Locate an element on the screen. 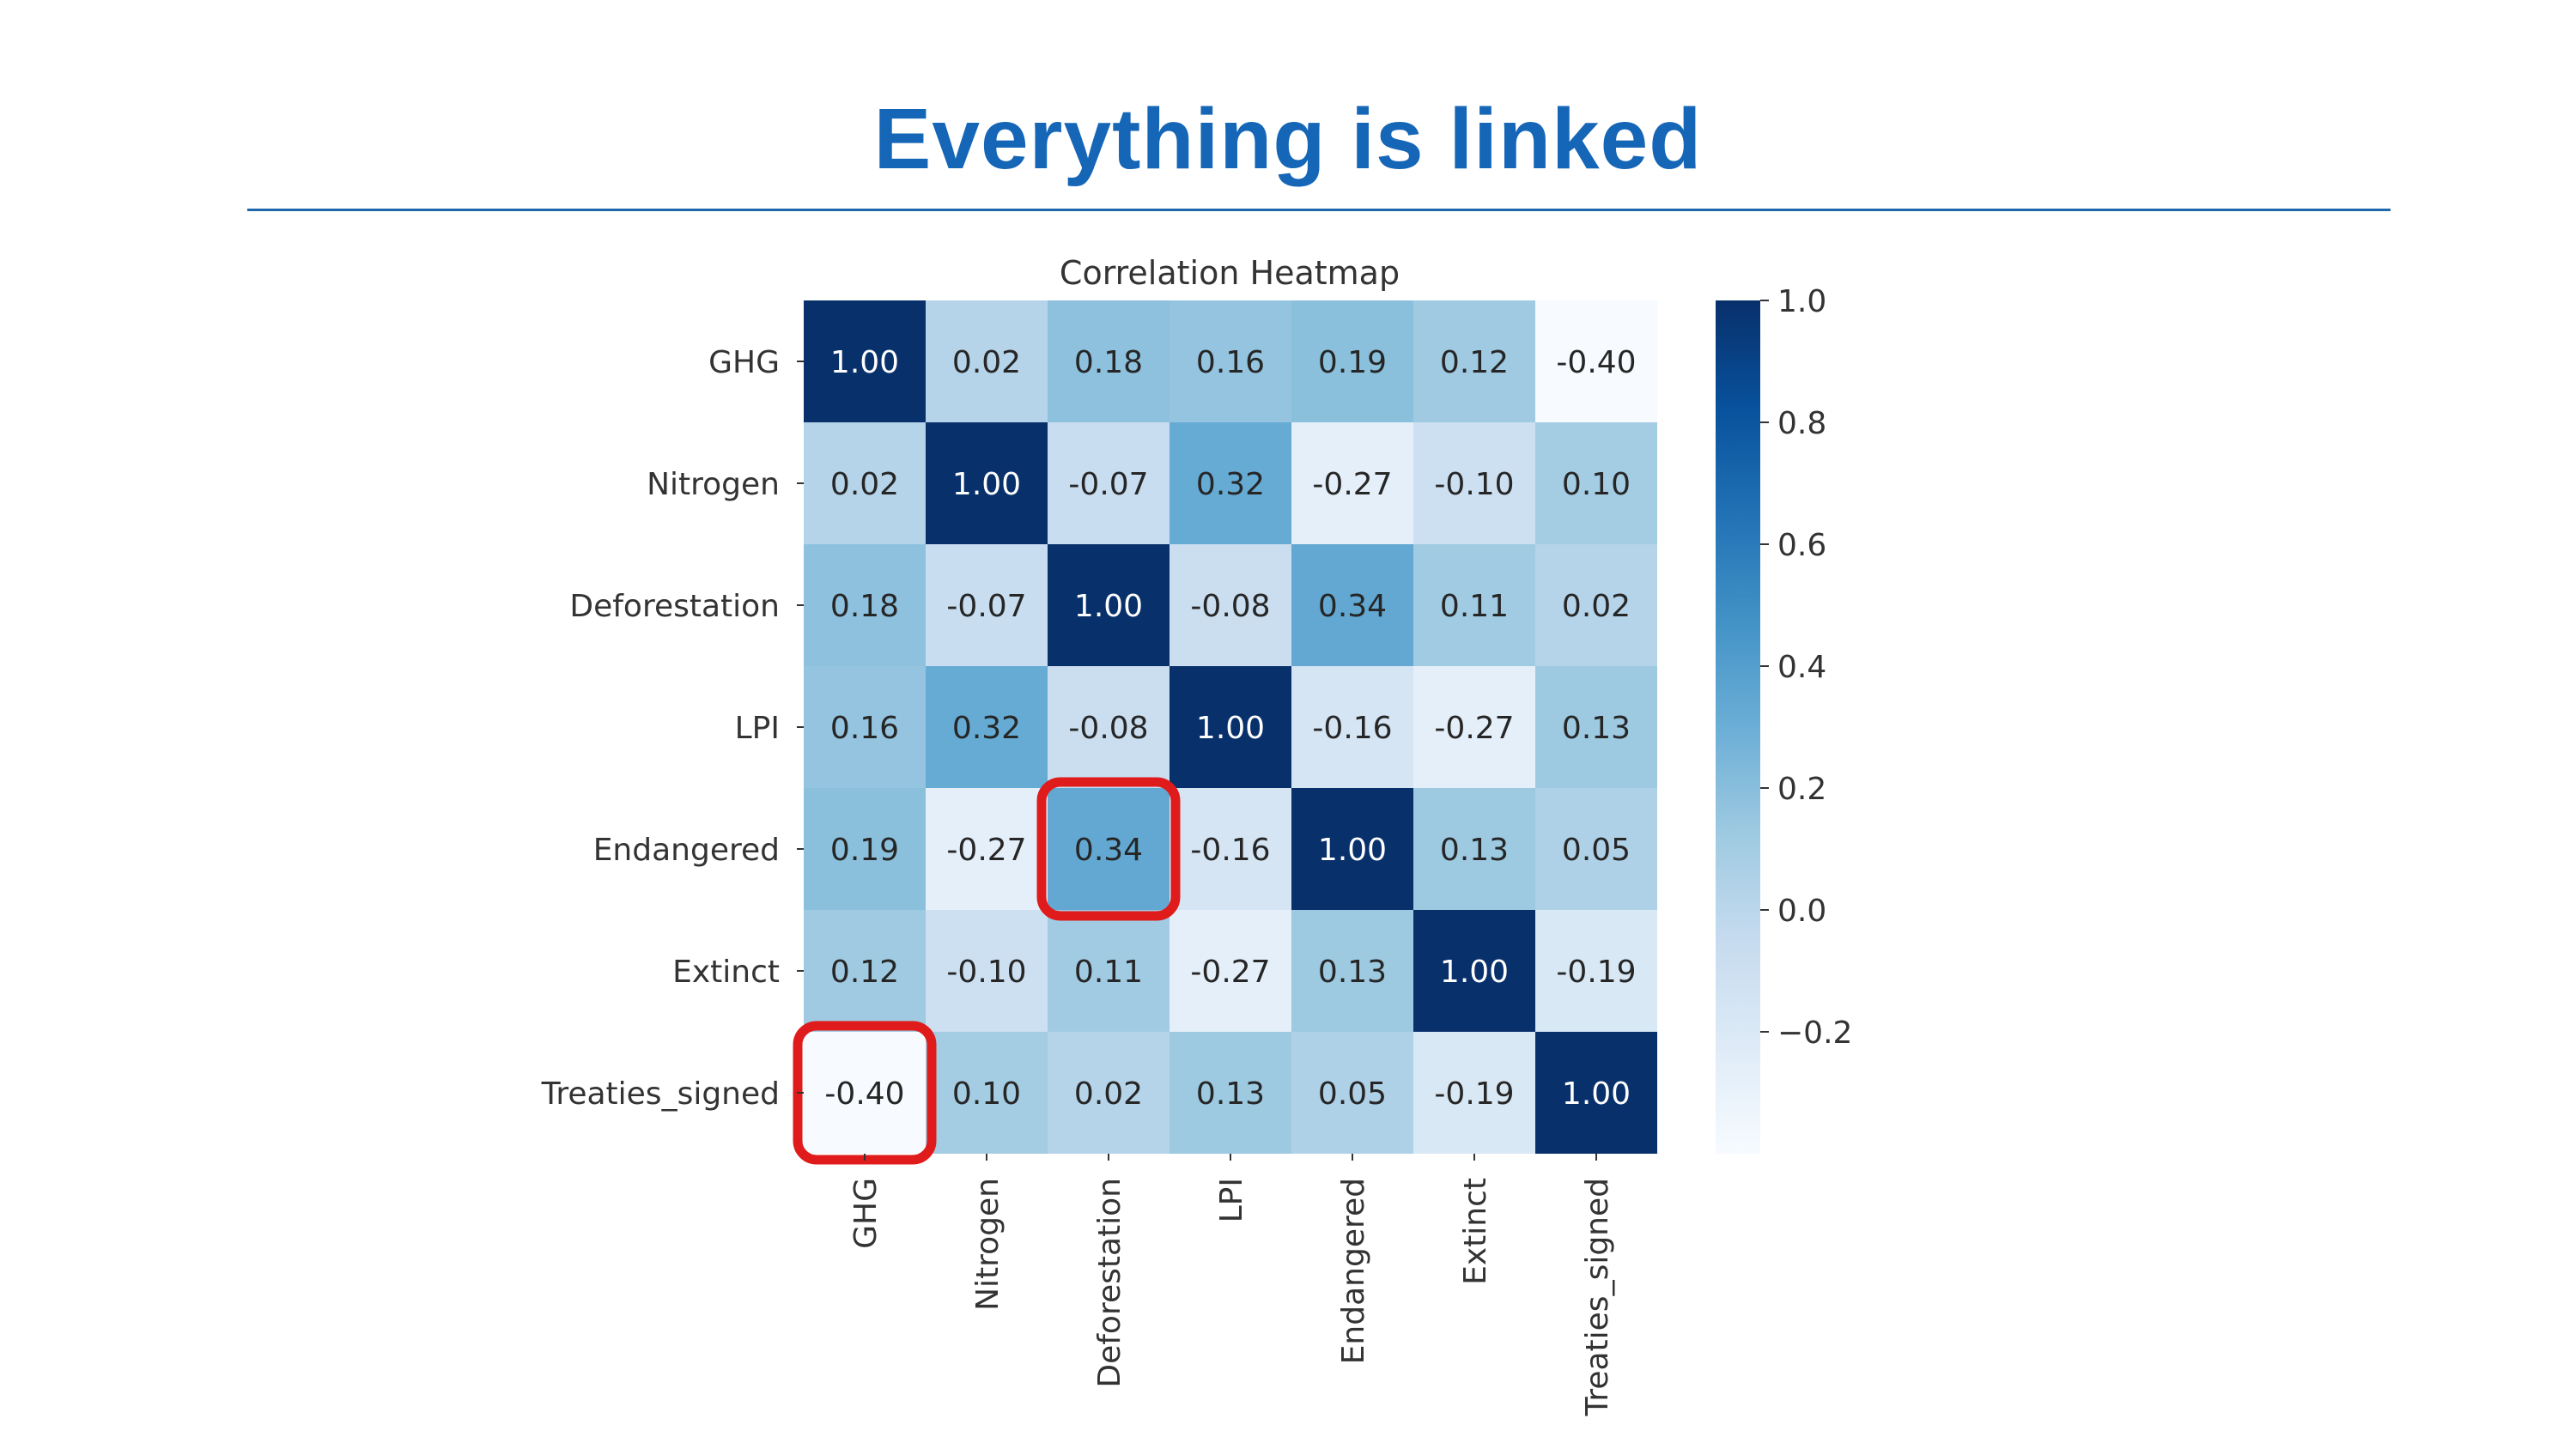  heatmap-cell-extinct-extinct is located at coordinates (1474, 971).